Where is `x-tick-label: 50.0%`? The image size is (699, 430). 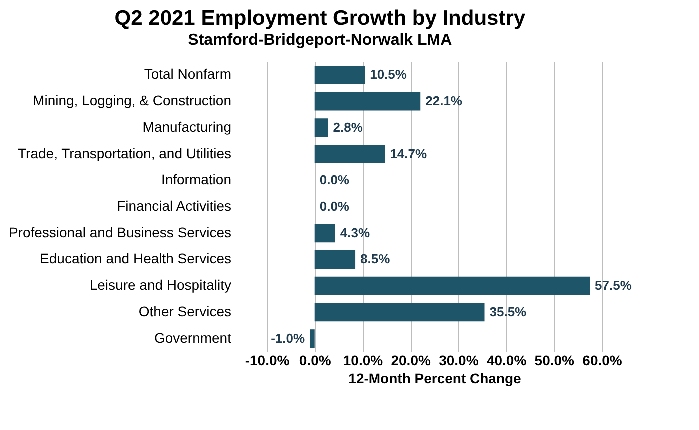
x-tick-label: 50.0% is located at coordinates (555, 360).